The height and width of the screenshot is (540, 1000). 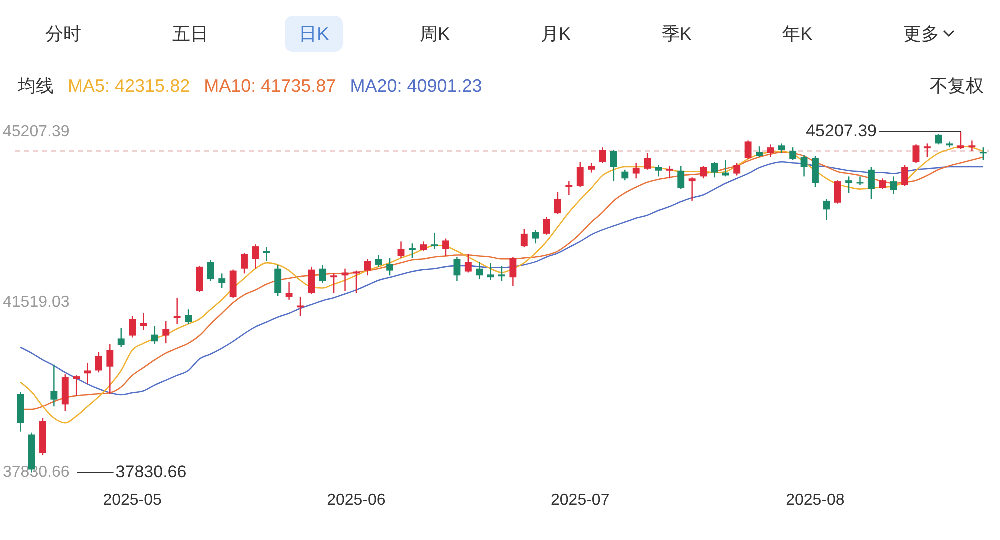 I want to click on text: 更多, so click(x=922, y=34).